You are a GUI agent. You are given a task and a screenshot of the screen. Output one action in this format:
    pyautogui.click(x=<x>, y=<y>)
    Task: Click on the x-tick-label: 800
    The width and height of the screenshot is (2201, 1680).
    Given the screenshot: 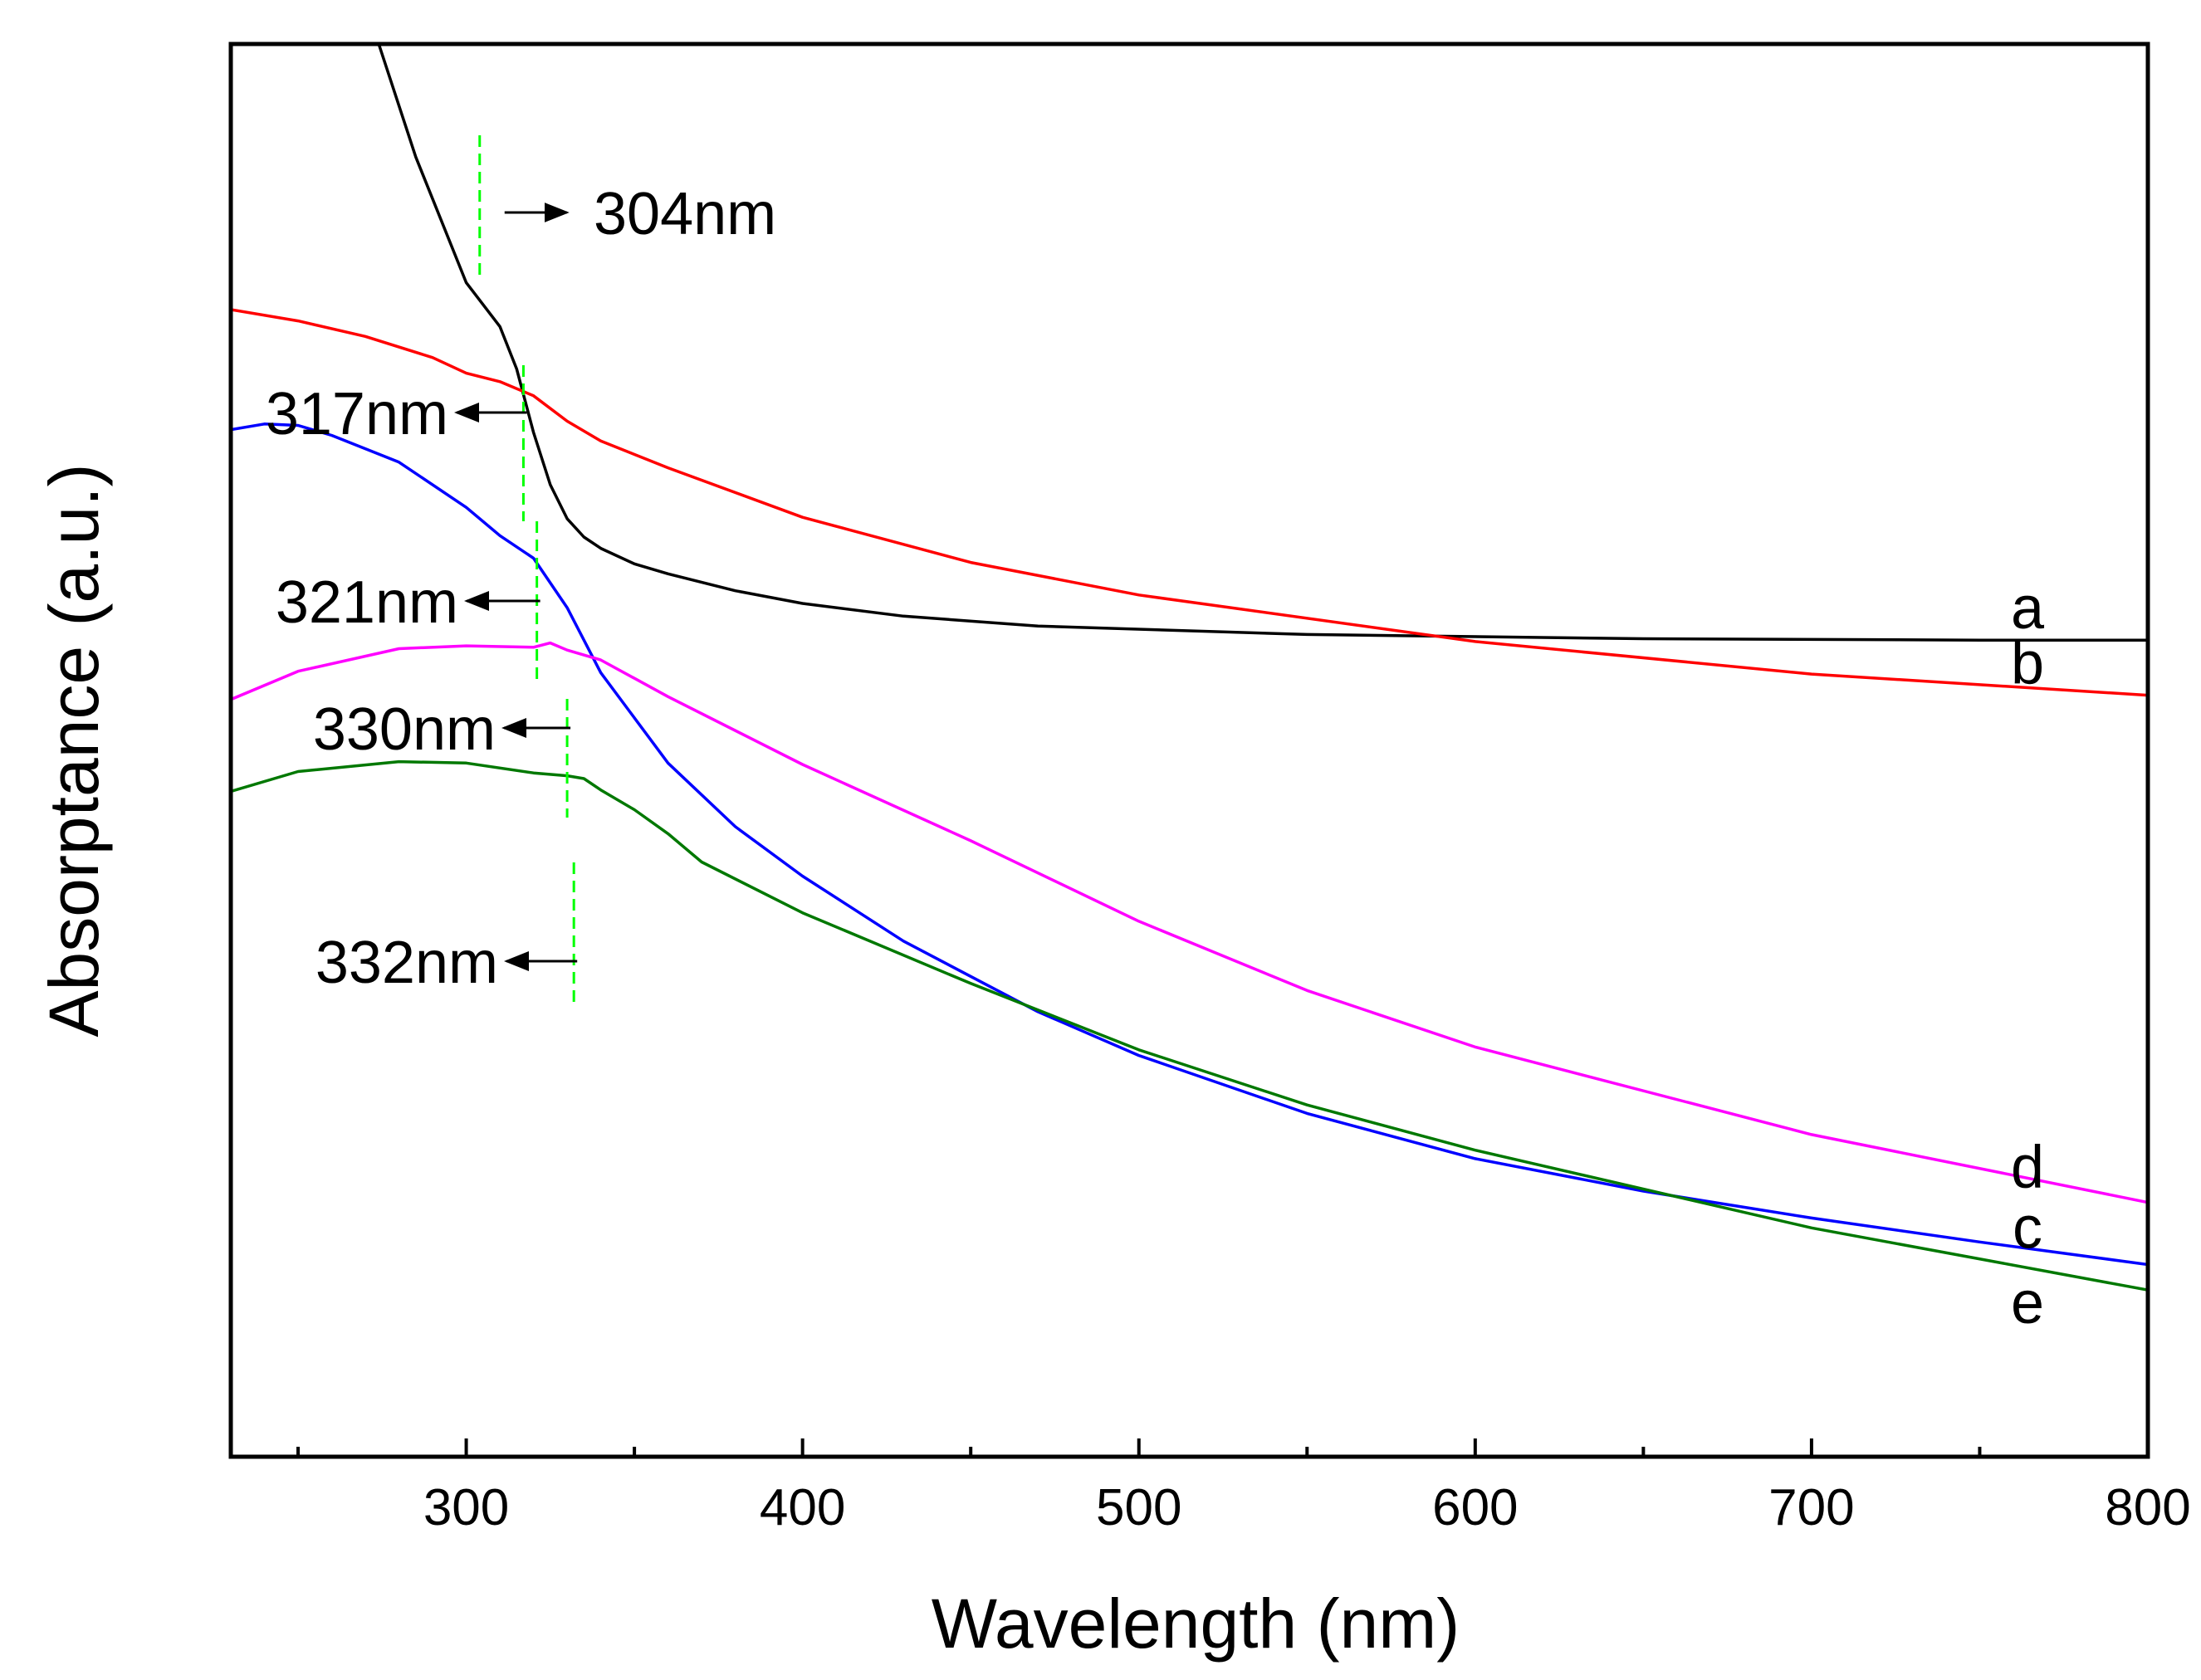 What is the action you would take?
    pyautogui.click(x=2147, y=1507)
    